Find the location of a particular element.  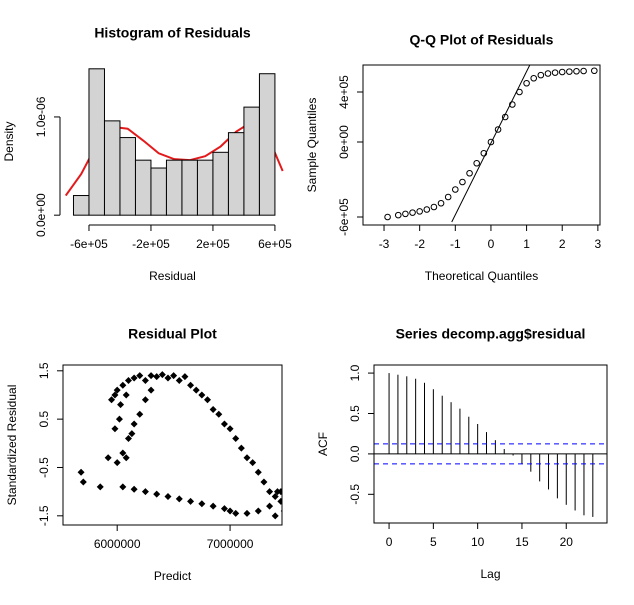

reference-line is located at coordinates (491, 144).